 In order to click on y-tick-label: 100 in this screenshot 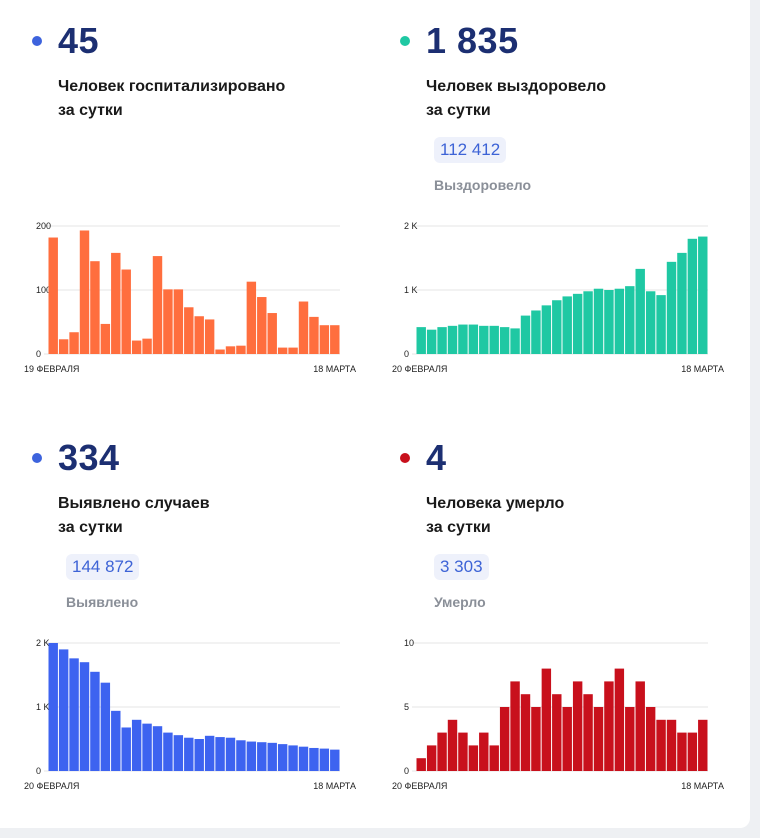, I will do `click(43, 290)`.